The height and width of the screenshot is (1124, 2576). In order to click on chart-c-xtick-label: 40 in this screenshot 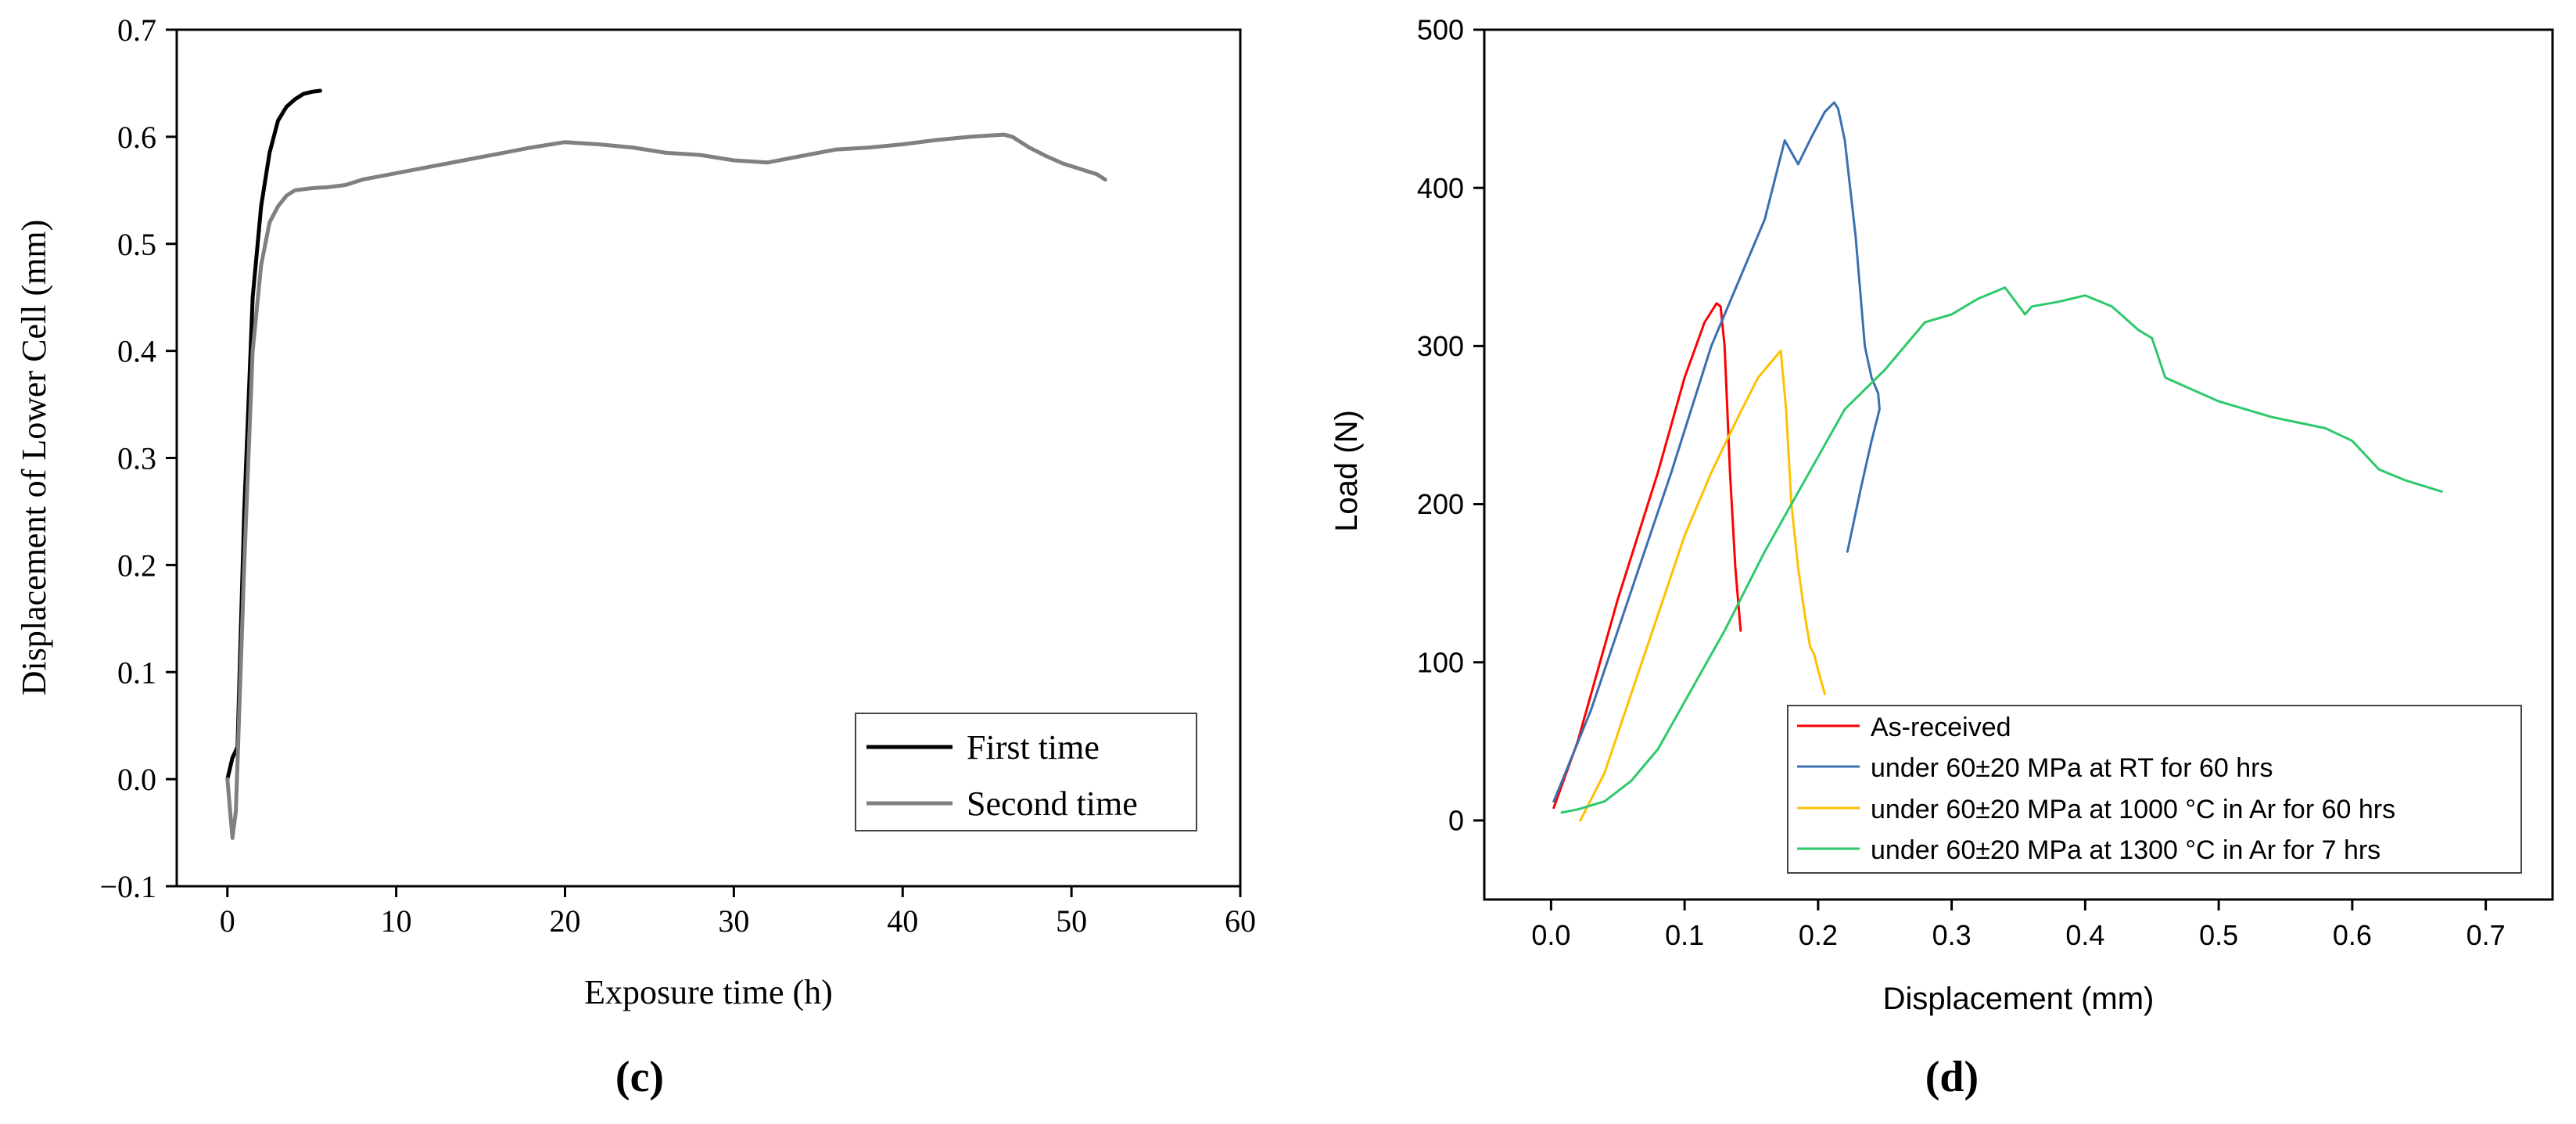, I will do `click(902, 921)`.